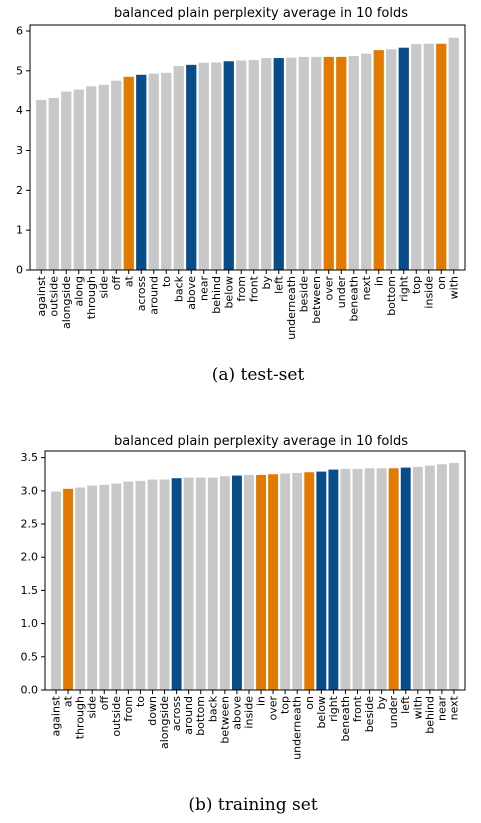 This screenshot has height=823, width=481. What do you see at coordinates (345, 719) in the screenshot?
I see `x-tick-label: beneath` at bounding box center [345, 719].